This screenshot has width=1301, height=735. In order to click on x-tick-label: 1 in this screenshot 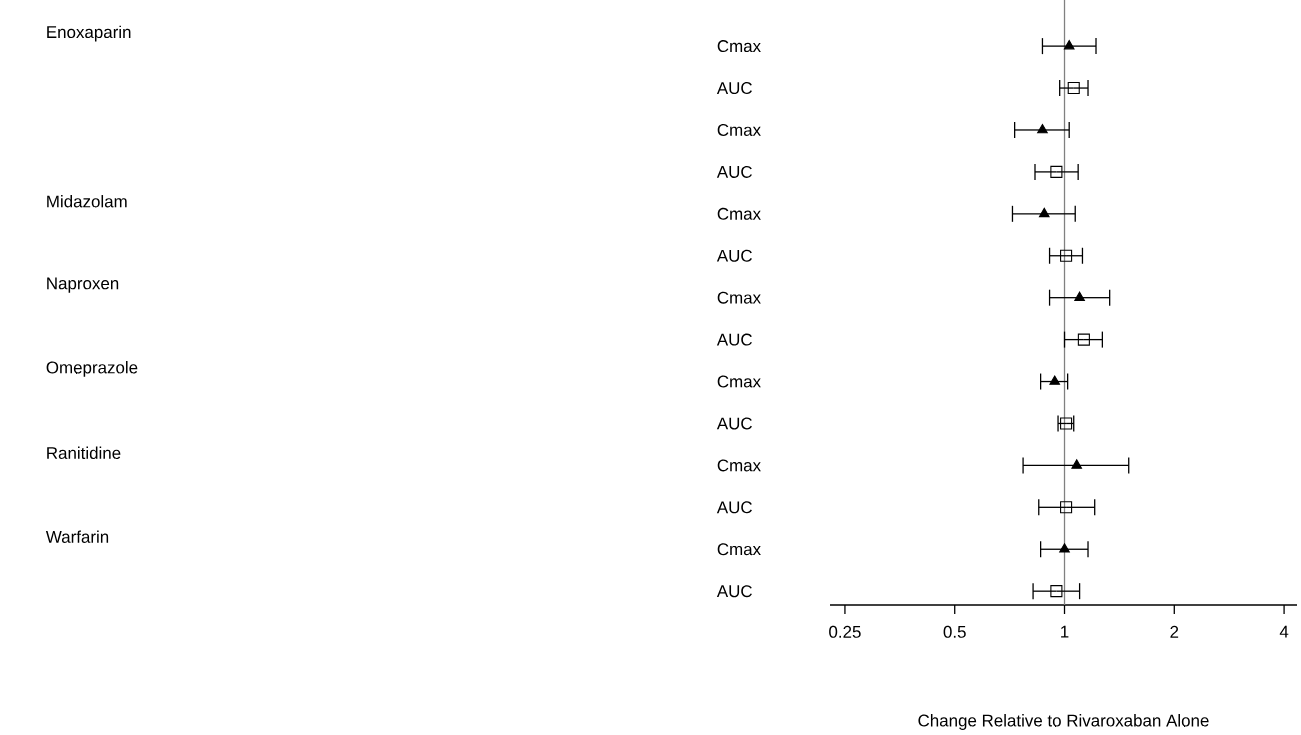, I will do `click(1065, 631)`.